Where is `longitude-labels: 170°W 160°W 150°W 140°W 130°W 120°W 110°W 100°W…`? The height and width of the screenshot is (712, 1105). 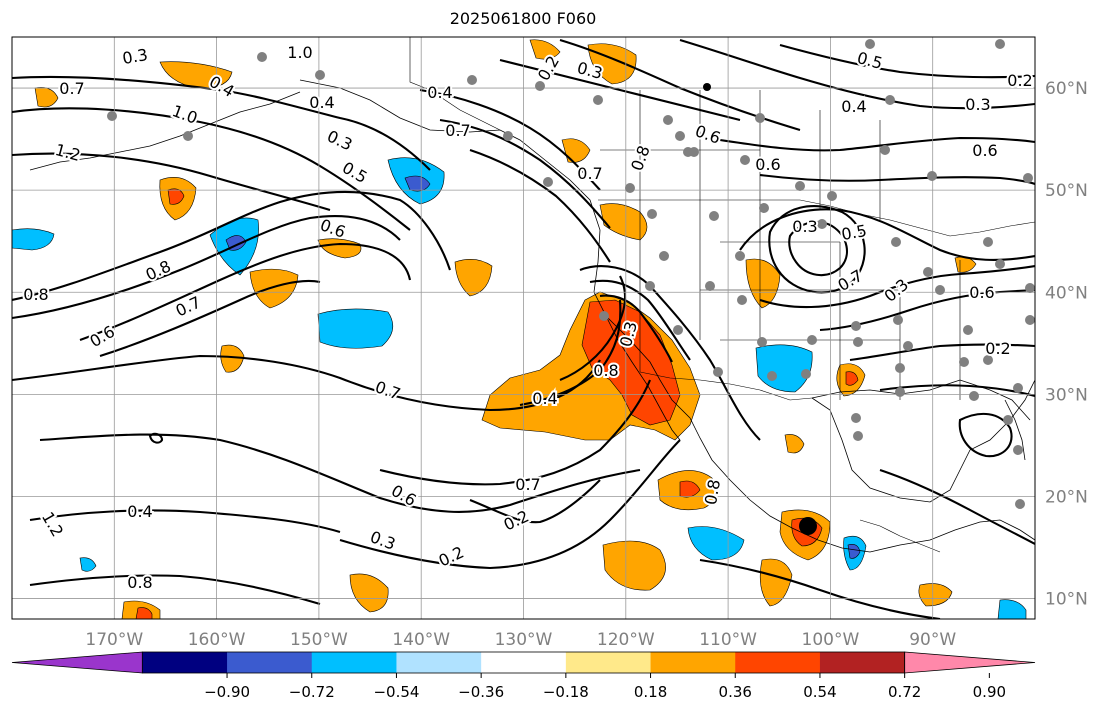 longitude-labels: 170°W 160°W 150°W 140°W 130°W 120°W 110°W 100°W… is located at coordinates (520, 640).